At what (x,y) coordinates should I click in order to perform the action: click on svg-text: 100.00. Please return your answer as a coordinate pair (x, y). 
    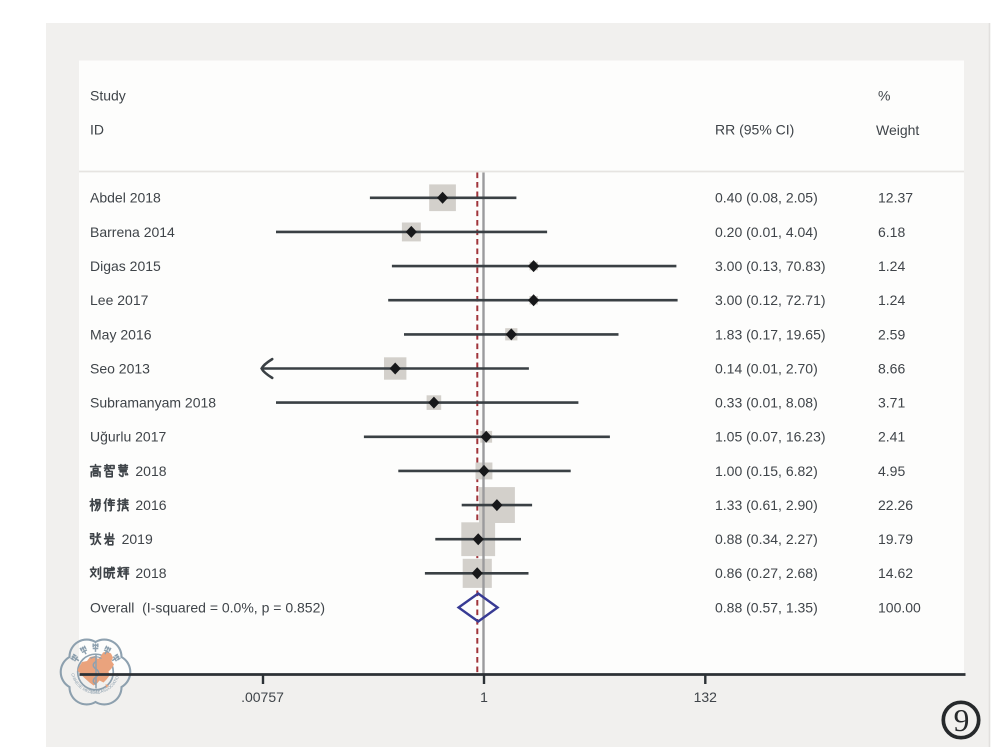
    Looking at the image, I should click on (899, 607).